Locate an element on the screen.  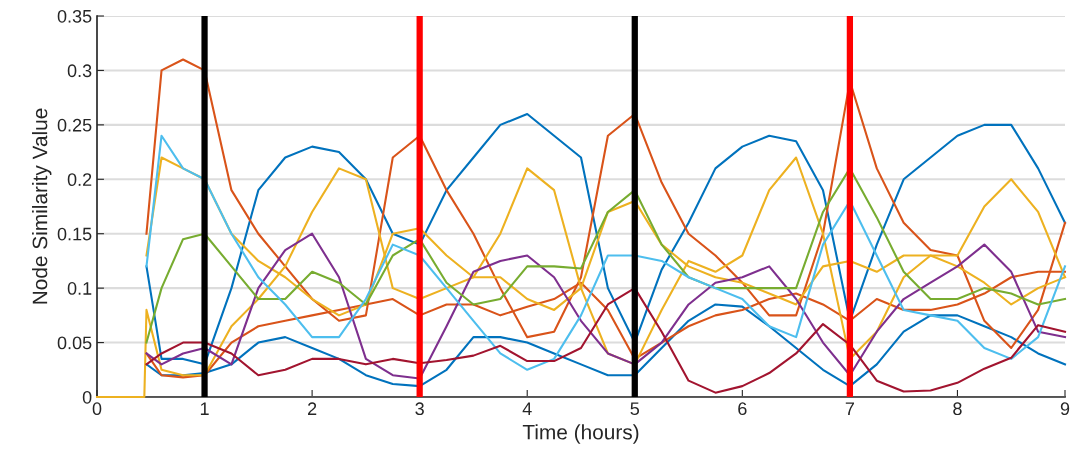
x-tick-label: 5 is located at coordinates (635, 409).